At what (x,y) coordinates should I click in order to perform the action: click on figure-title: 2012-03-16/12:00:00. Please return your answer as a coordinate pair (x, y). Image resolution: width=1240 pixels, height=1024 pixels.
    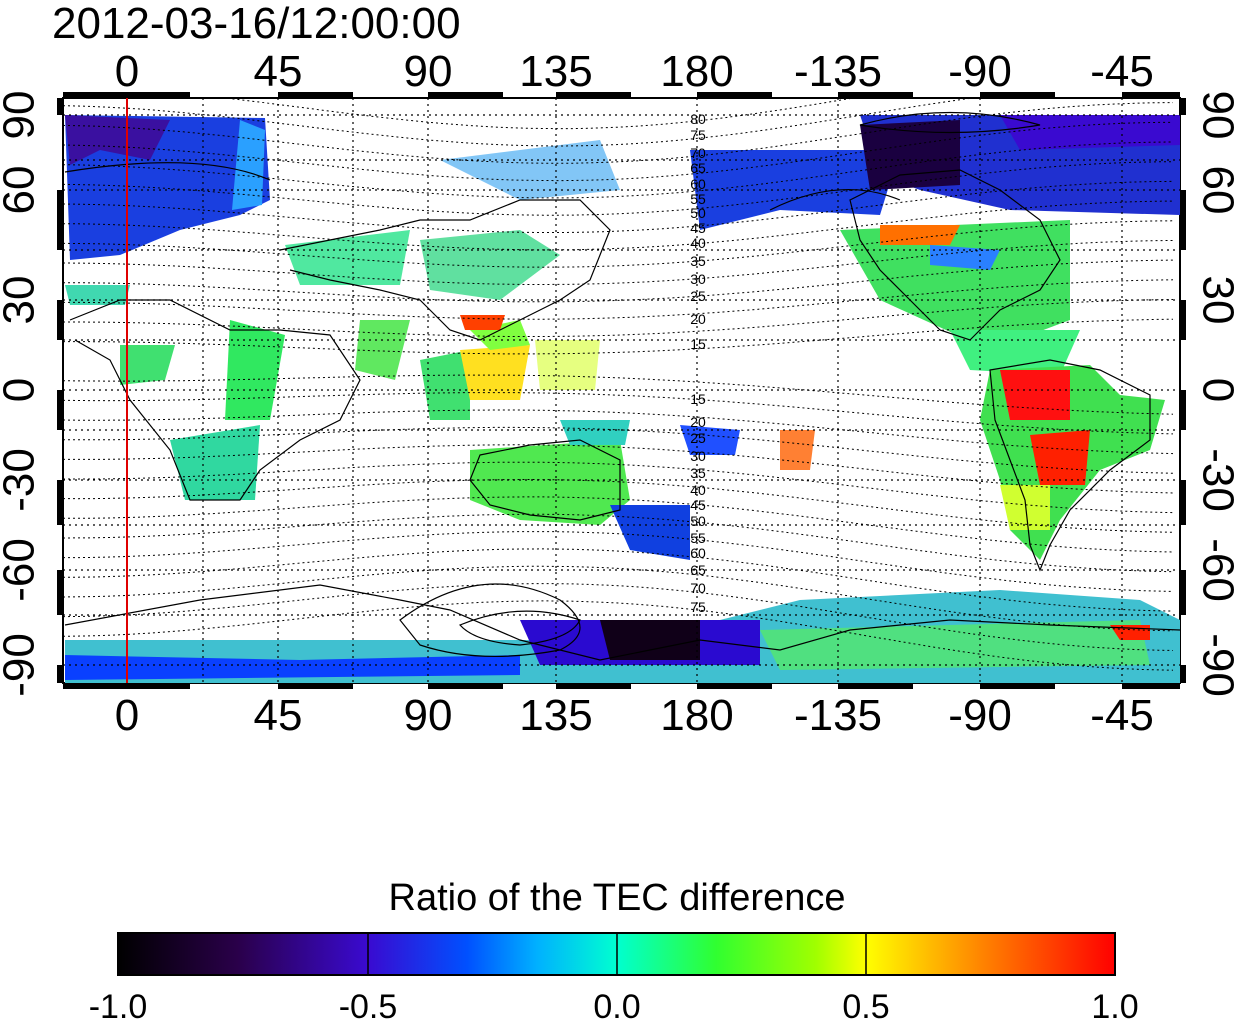
    Looking at the image, I should click on (256, 24).